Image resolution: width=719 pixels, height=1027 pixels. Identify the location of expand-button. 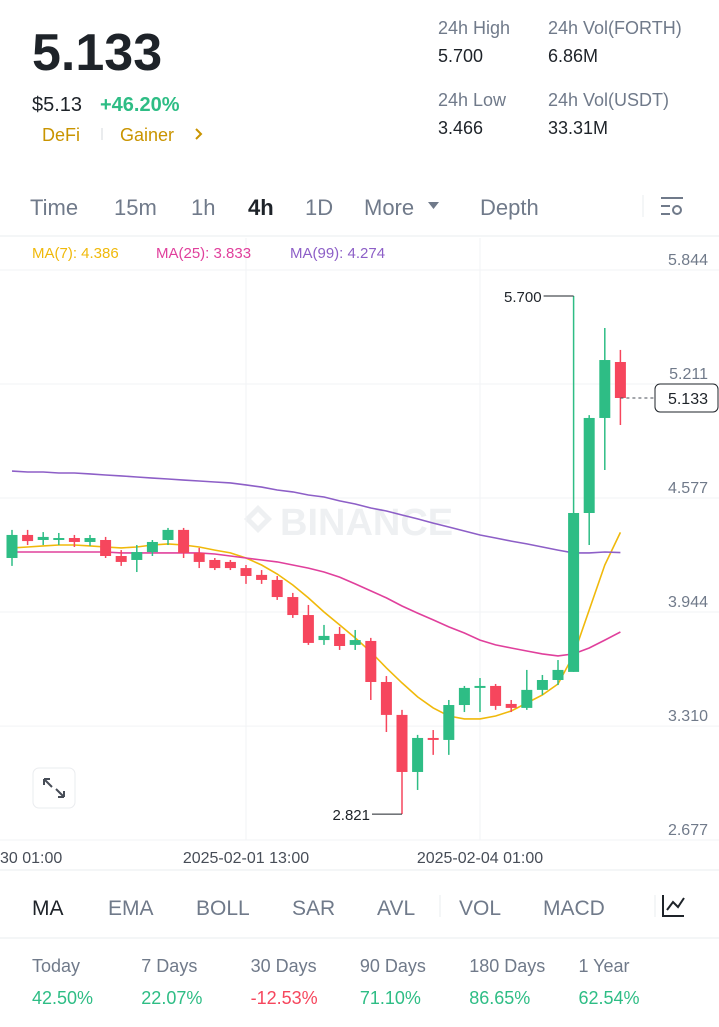
(54, 788).